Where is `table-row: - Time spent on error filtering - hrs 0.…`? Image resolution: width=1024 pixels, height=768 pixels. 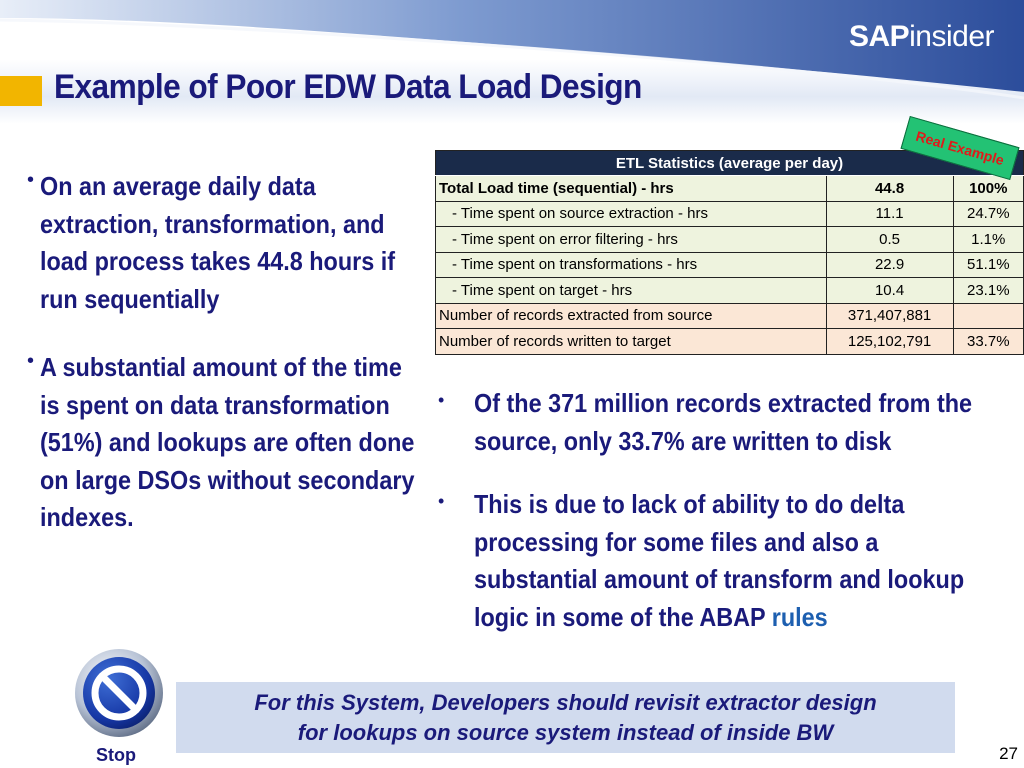
table-row: - Time spent on error filtering - hrs 0.… is located at coordinates (729, 239).